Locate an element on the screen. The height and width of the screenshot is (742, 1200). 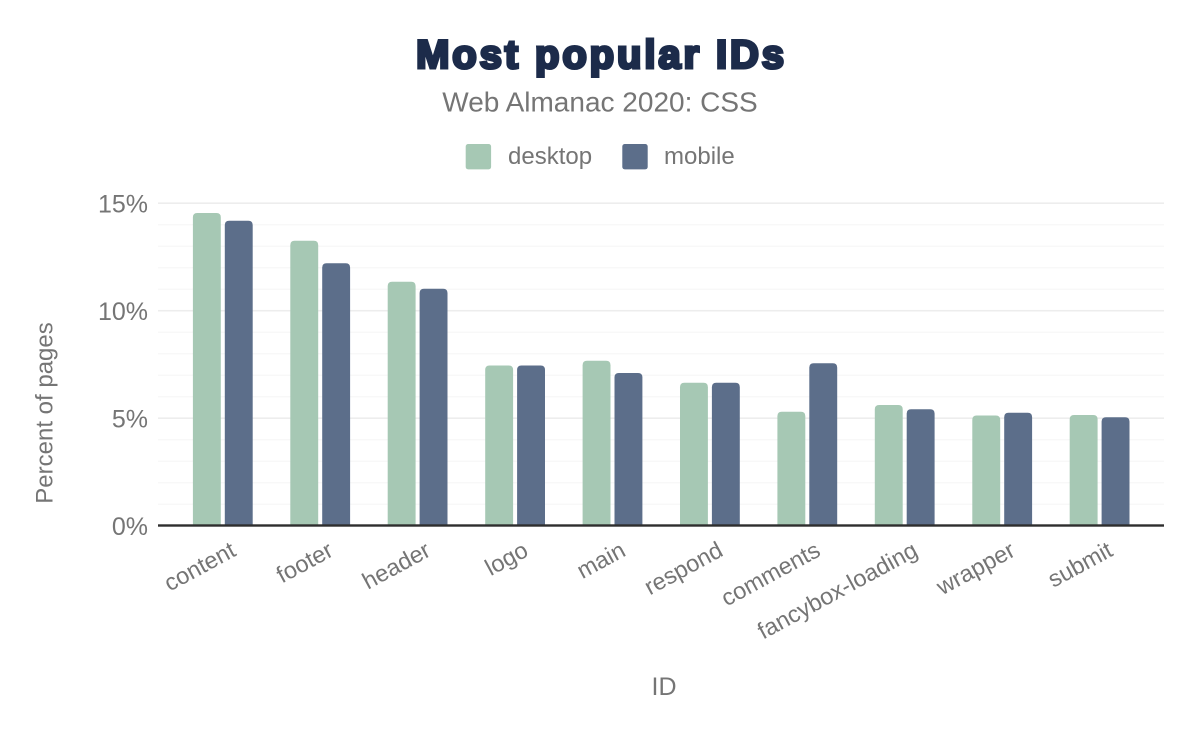
svg-text: ID is located at coordinates (664, 687).